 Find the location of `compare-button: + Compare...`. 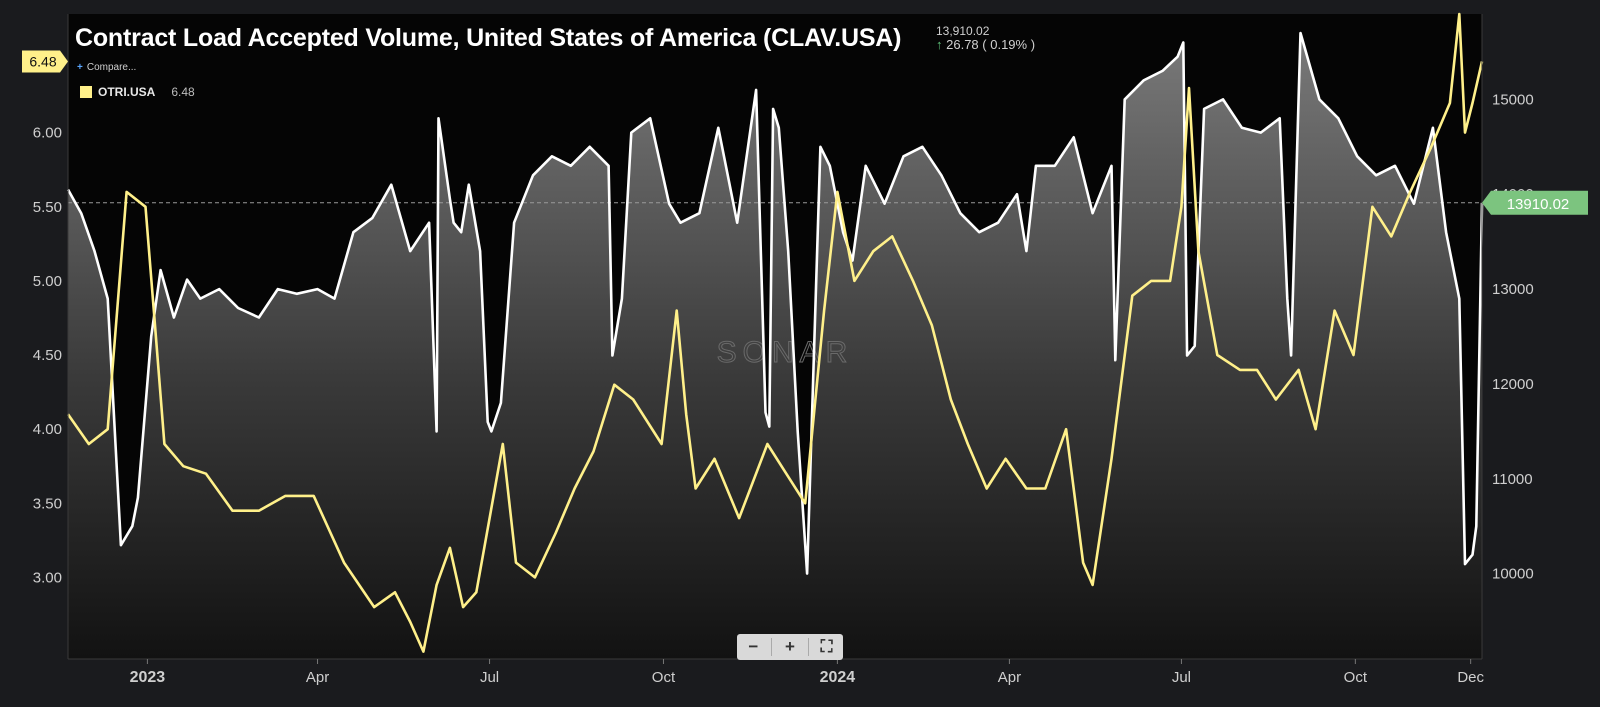

compare-button: + Compare... is located at coordinates (106, 67).